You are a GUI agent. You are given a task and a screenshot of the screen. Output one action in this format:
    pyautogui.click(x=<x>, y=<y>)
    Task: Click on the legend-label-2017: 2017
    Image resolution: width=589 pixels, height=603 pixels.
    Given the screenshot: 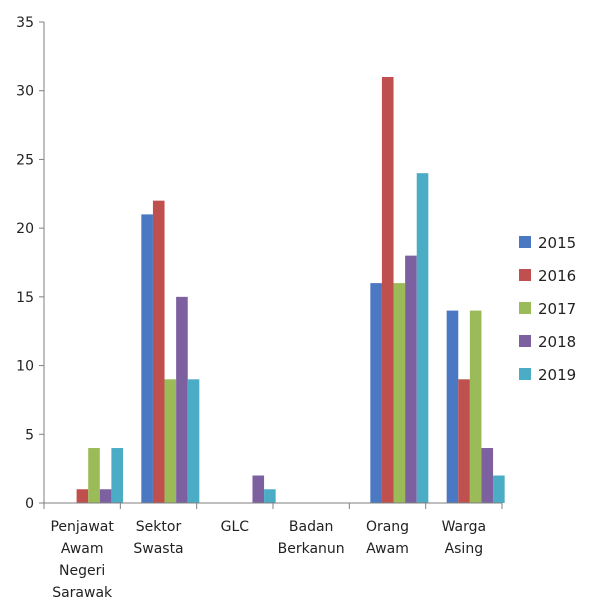 What is the action you would take?
    pyautogui.click(x=557, y=309)
    